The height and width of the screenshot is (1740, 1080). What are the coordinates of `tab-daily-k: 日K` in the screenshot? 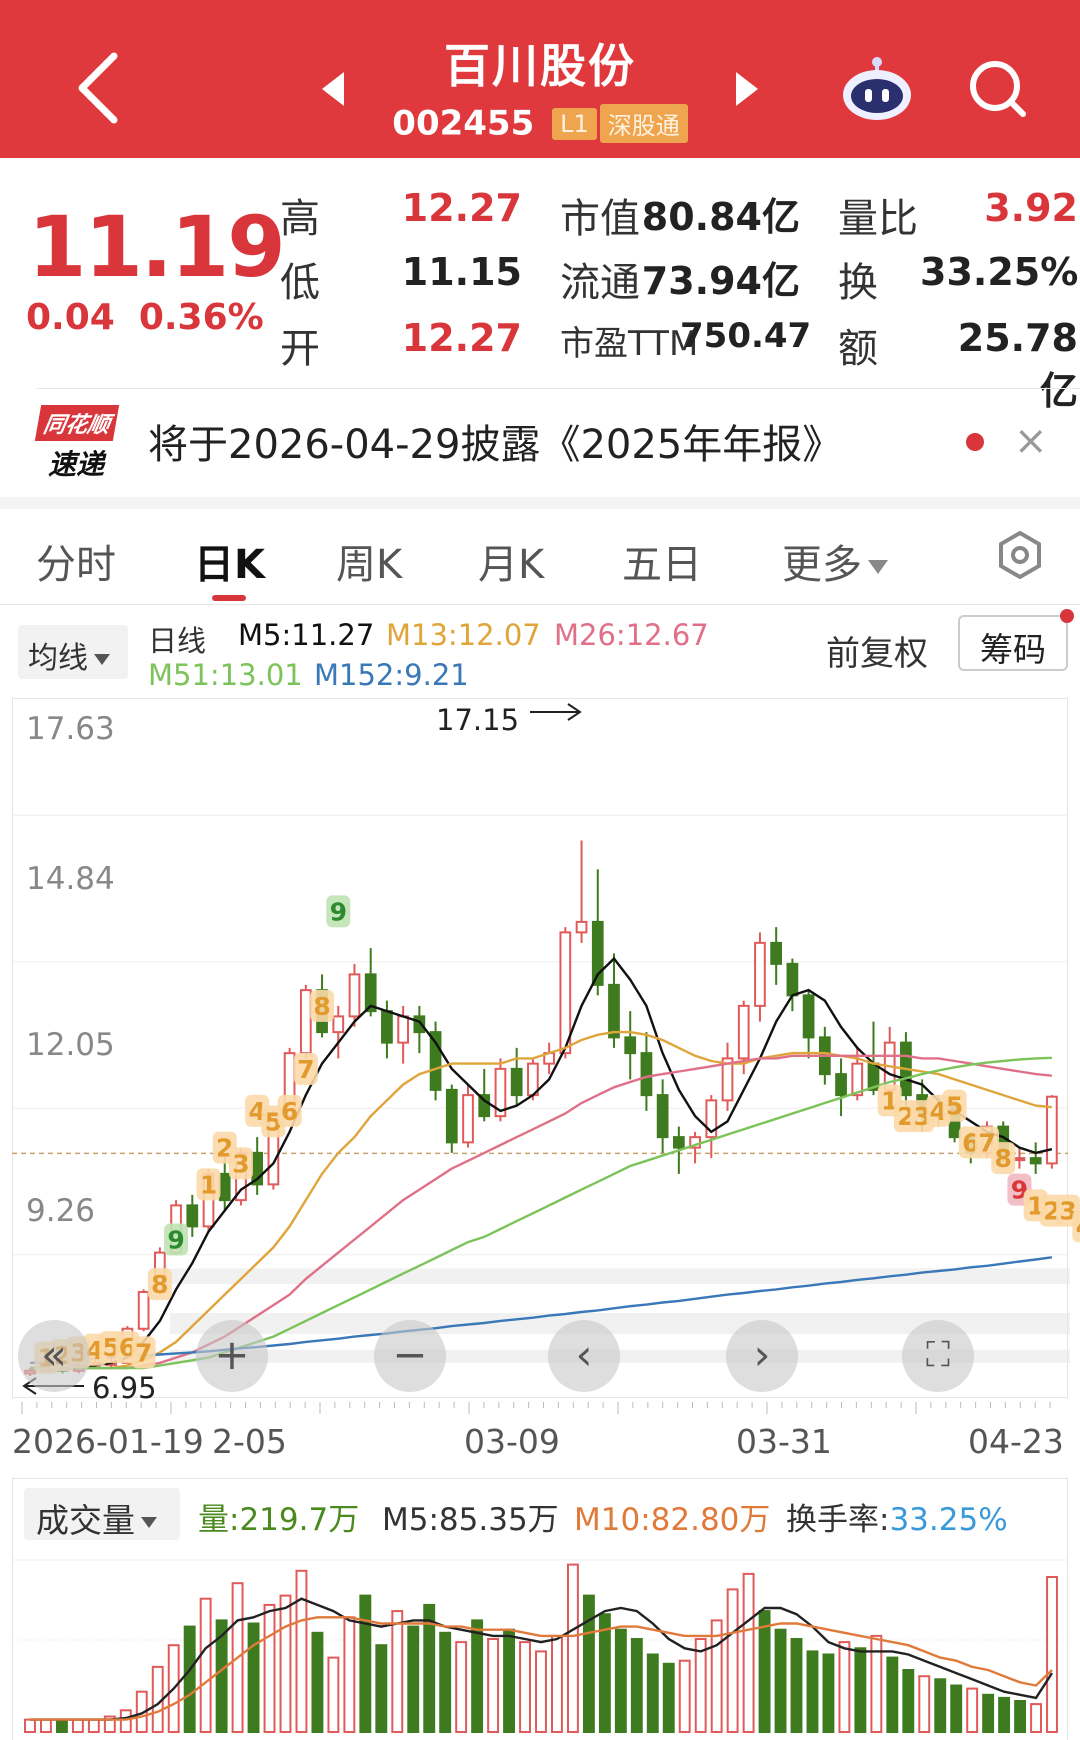 It's located at (229, 565).